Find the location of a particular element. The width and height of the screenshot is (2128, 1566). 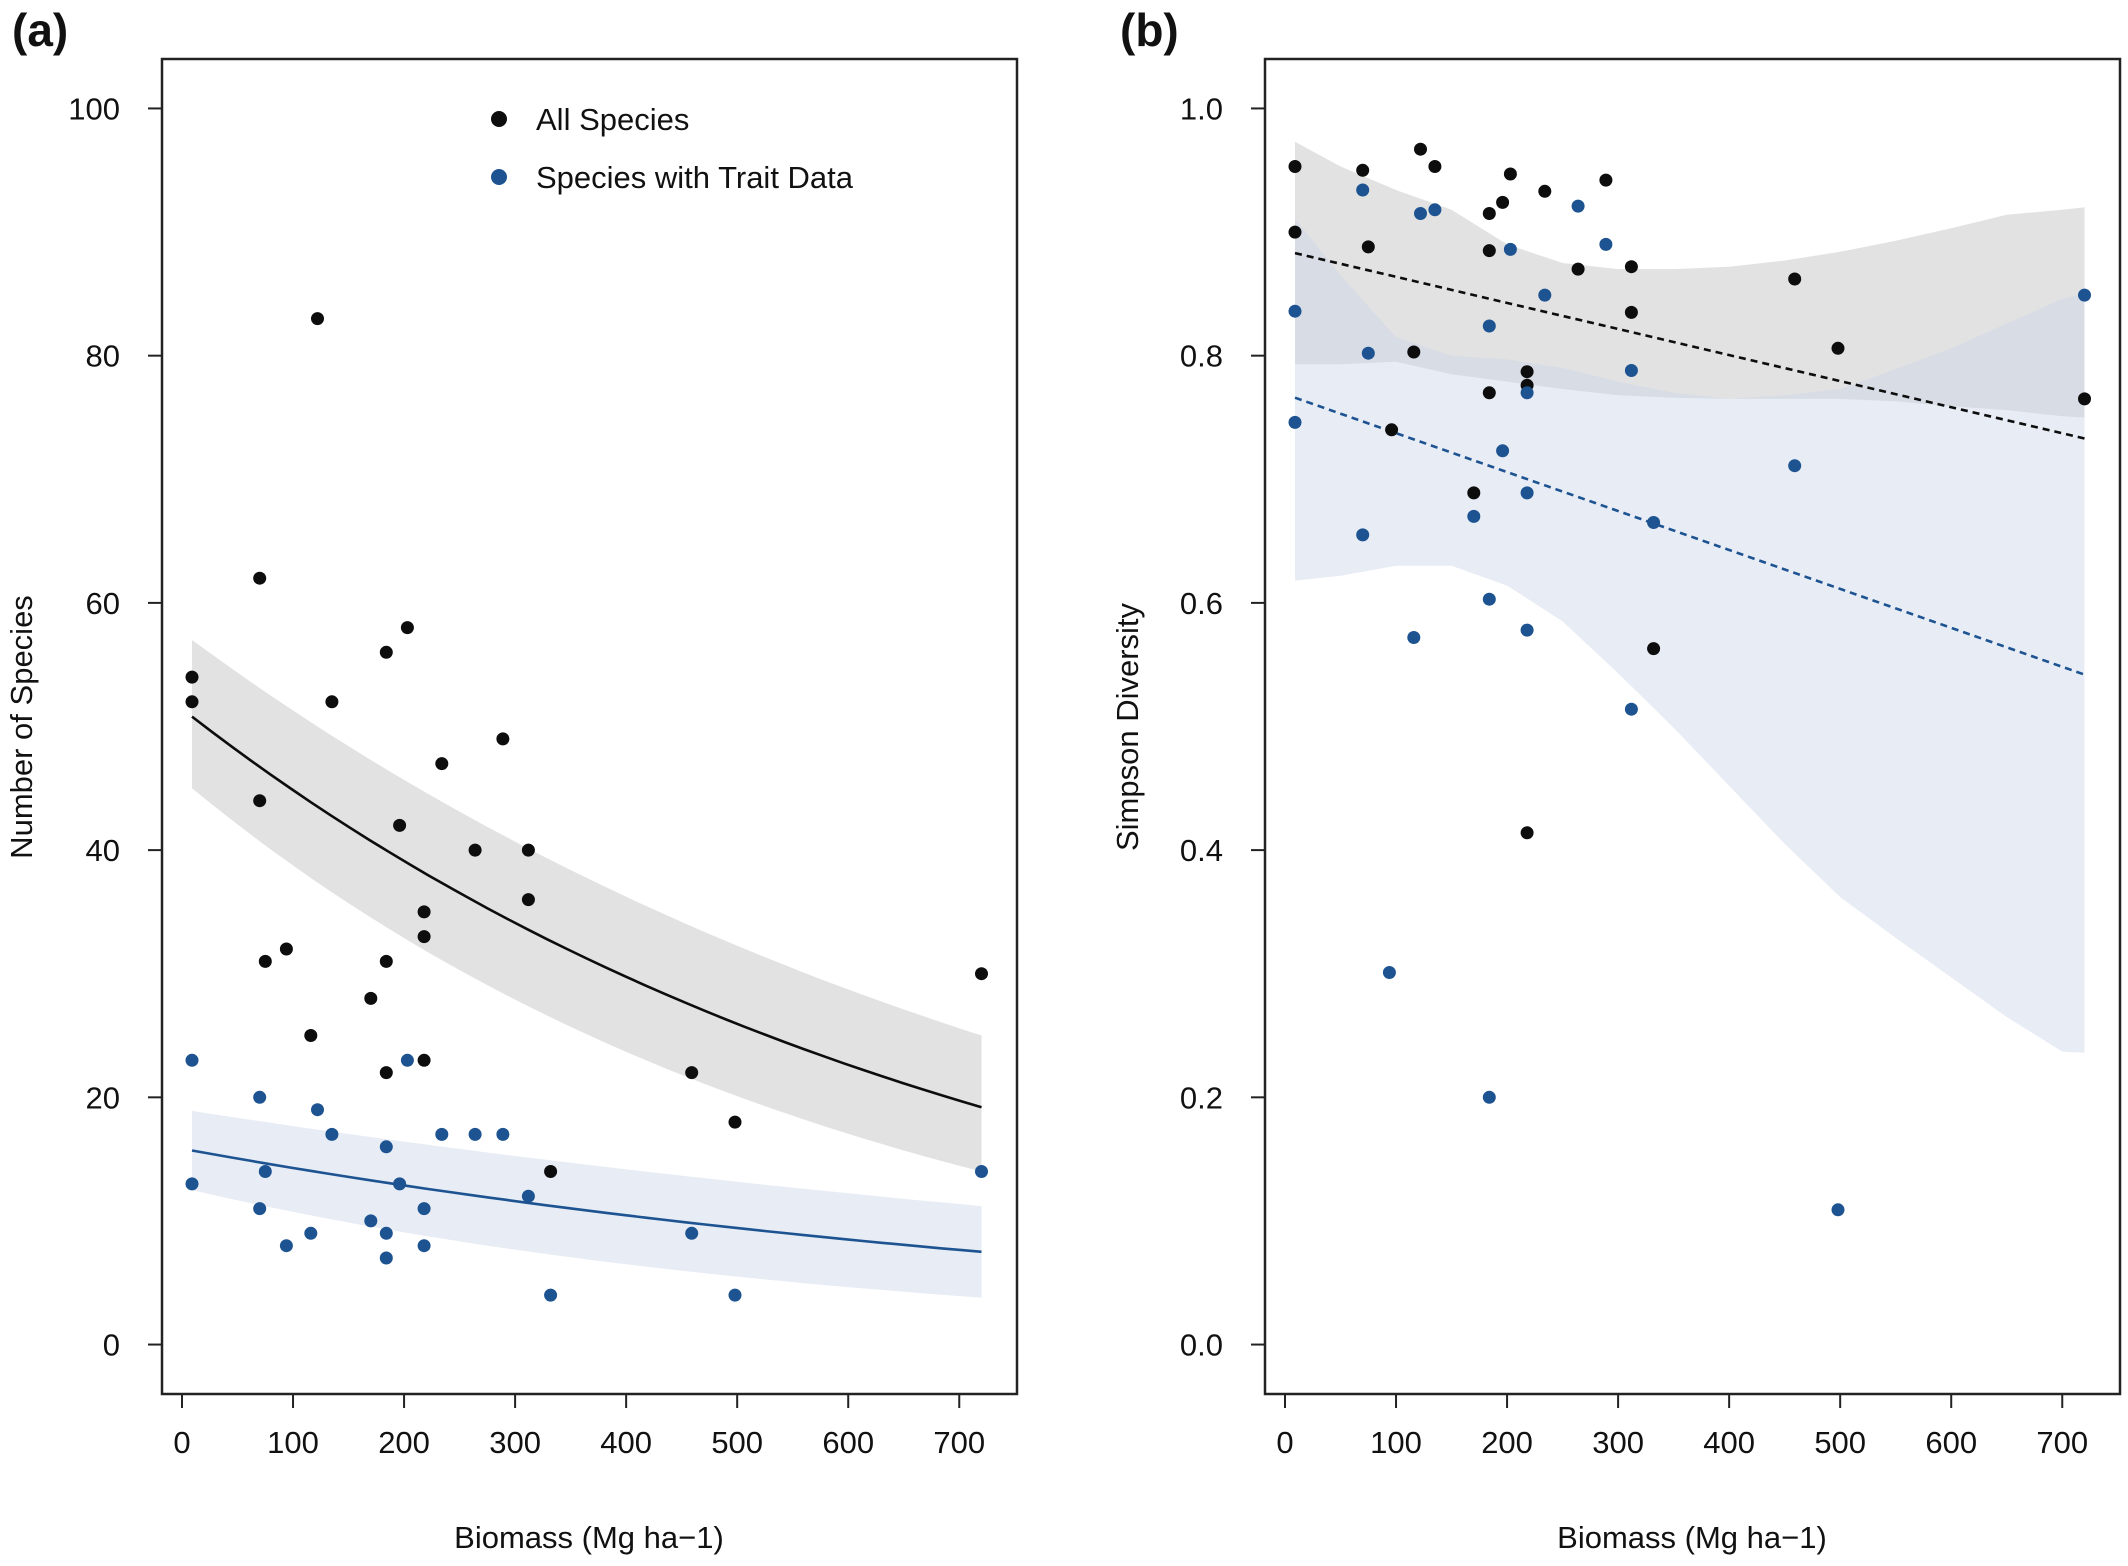

panel-b-y-tick-label: 0.0 is located at coordinates (1201, 1345).